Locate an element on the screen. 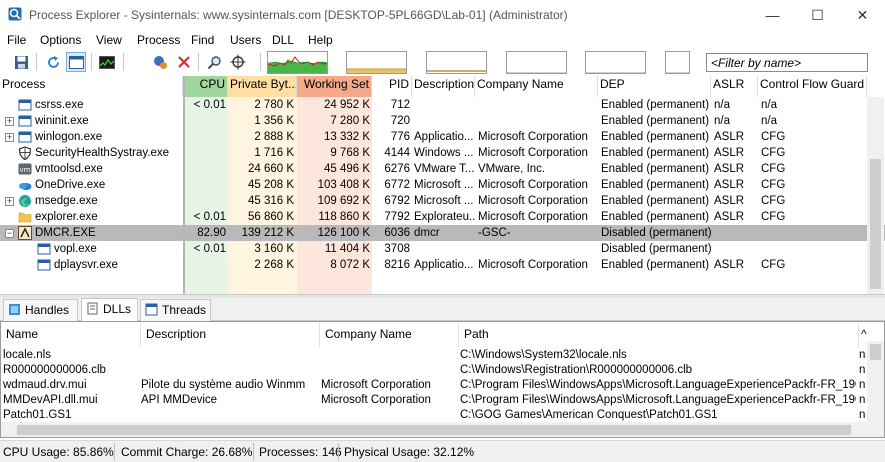 This screenshot has width=885, height=462. tab-threads: Threads is located at coordinates (175, 310).